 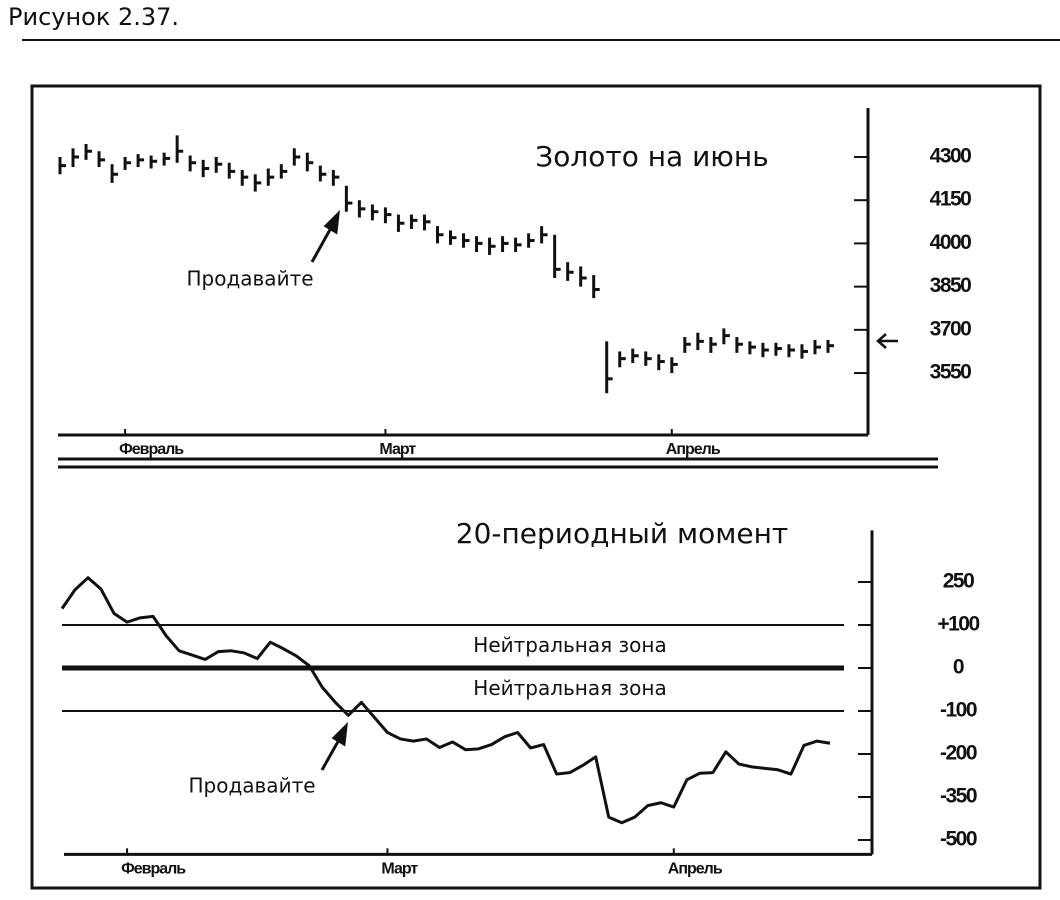 What do you see at coordinates (93, 17) in the screenshot?
I see `figure-label: Рисунок 2.37.` at bounding box center [93, 17].